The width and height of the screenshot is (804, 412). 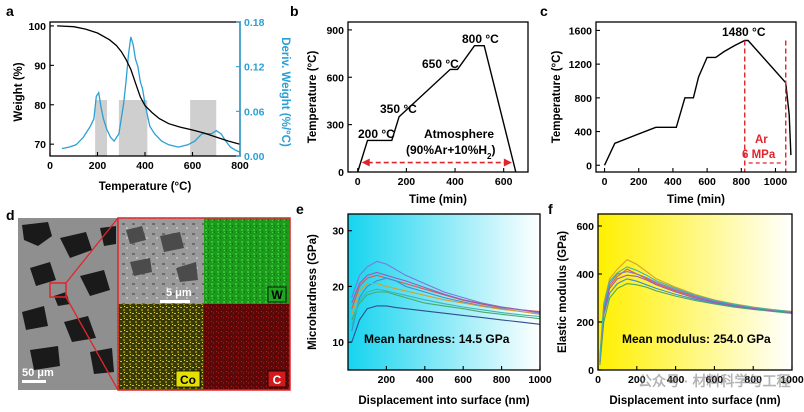 What do you see at coordinates (550, 209) in the screenshot?
I see `panel-label-f: f` at bounding box center [550, 209].